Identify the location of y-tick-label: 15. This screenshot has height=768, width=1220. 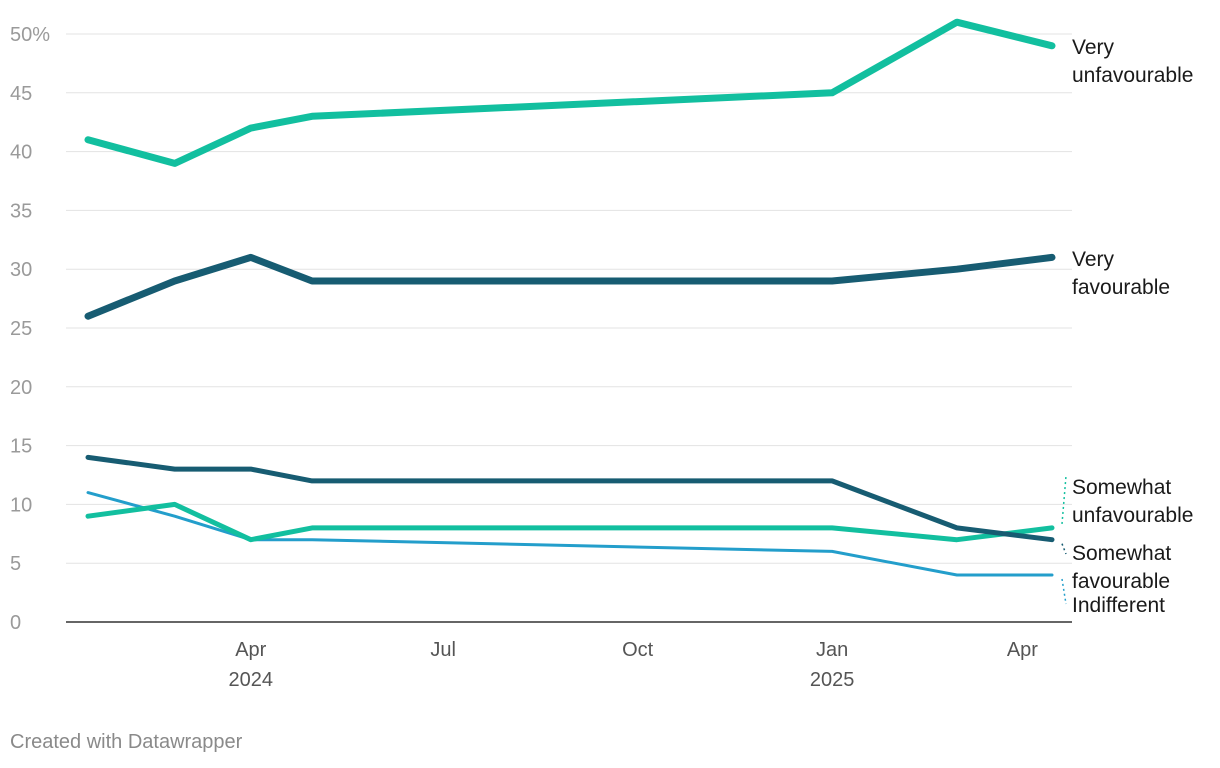
(21, 447).